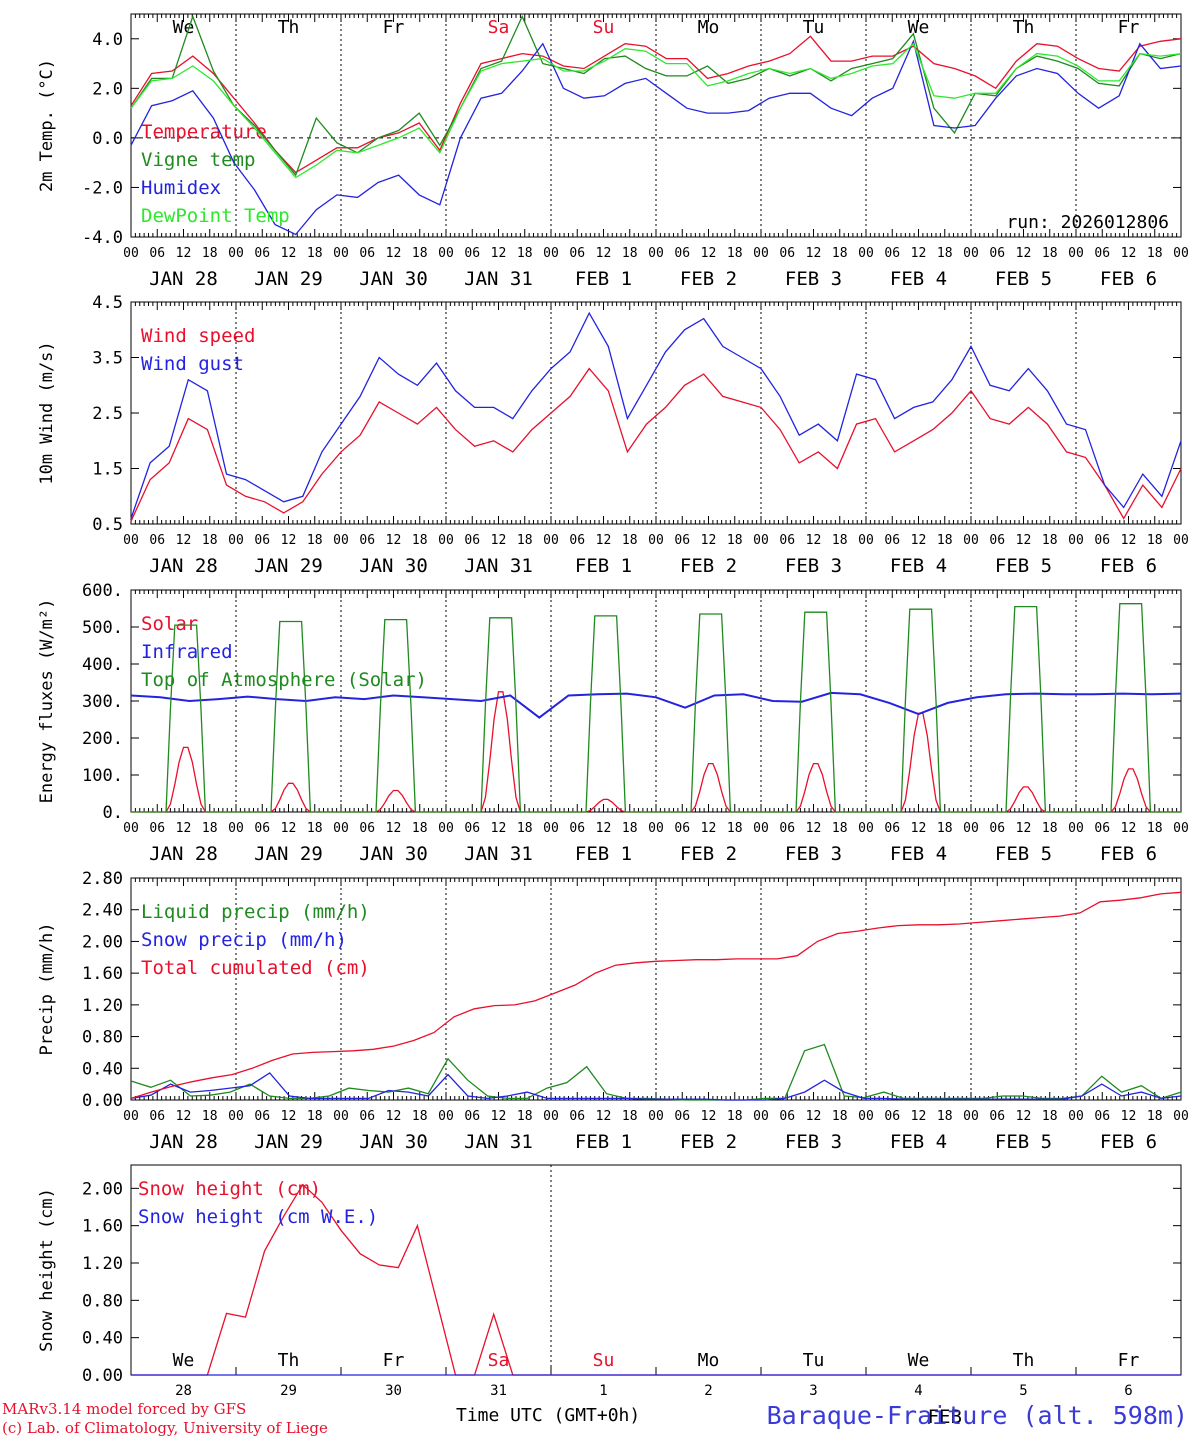 Image resolution: width=1194 pixels, height=1445 pixels. I want to click on panel5-day-label: Th, so click(289, 1360).